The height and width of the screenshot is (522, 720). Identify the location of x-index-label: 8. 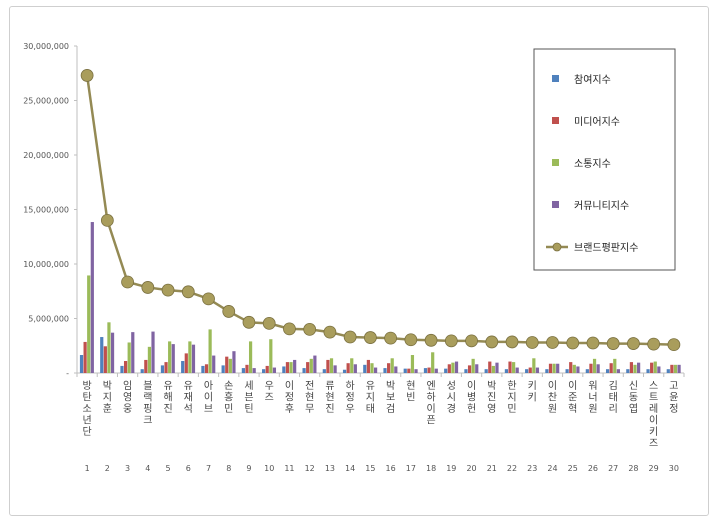
(228, 468).